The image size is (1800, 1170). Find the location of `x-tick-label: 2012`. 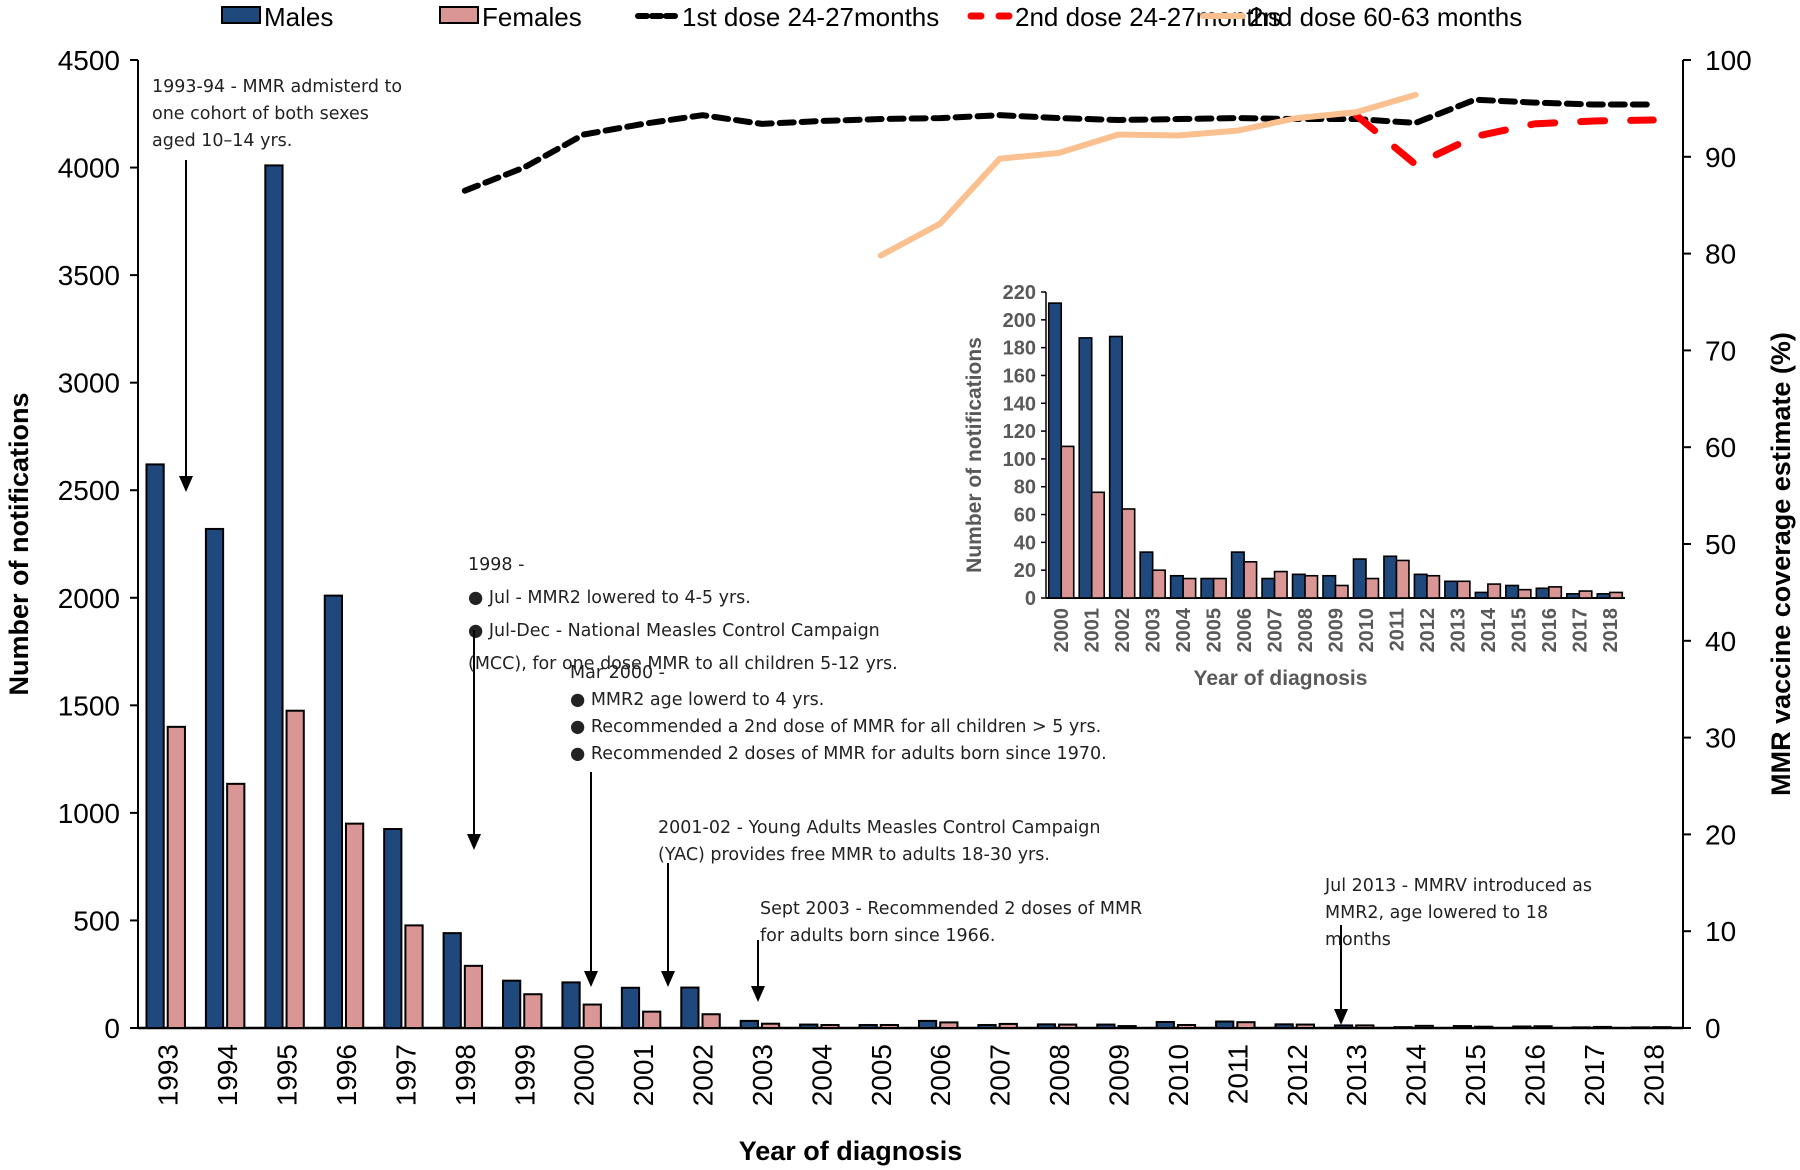

x-tick-label: 2012 is located at coordinates (1297, 1075).